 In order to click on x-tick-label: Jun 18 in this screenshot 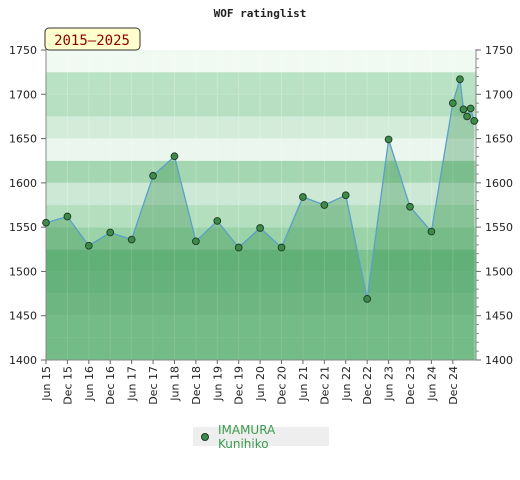, I will do `click(174, 384)`.